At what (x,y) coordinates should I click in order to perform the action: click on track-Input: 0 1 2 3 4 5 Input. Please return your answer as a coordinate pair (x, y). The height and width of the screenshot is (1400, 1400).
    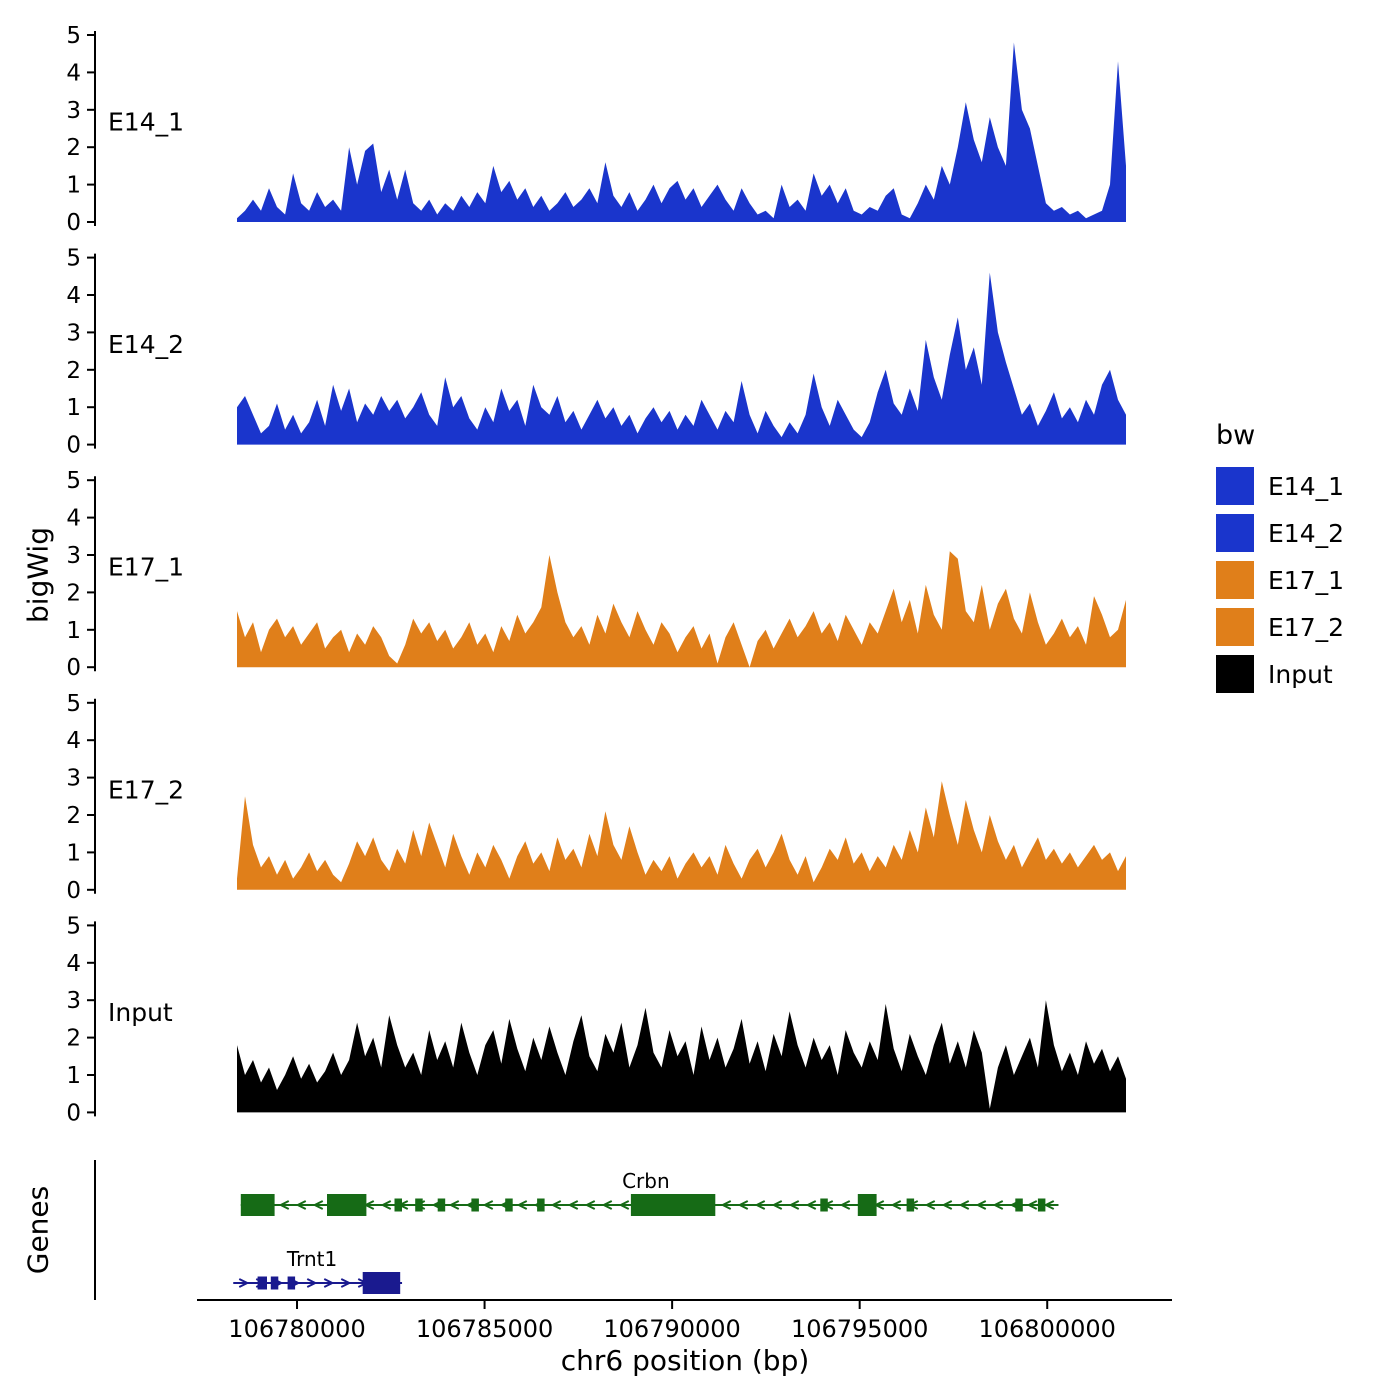
    Looking at the image, I should click on (596, 1019).